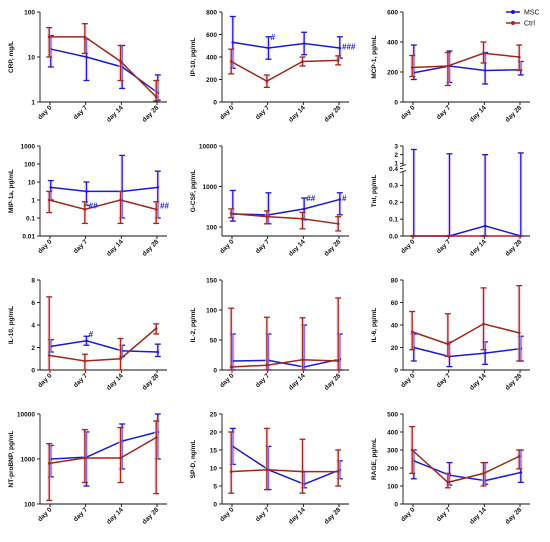 The image size is (550, 542). I want to click on y-tick-label: 25, so click(214, 414).